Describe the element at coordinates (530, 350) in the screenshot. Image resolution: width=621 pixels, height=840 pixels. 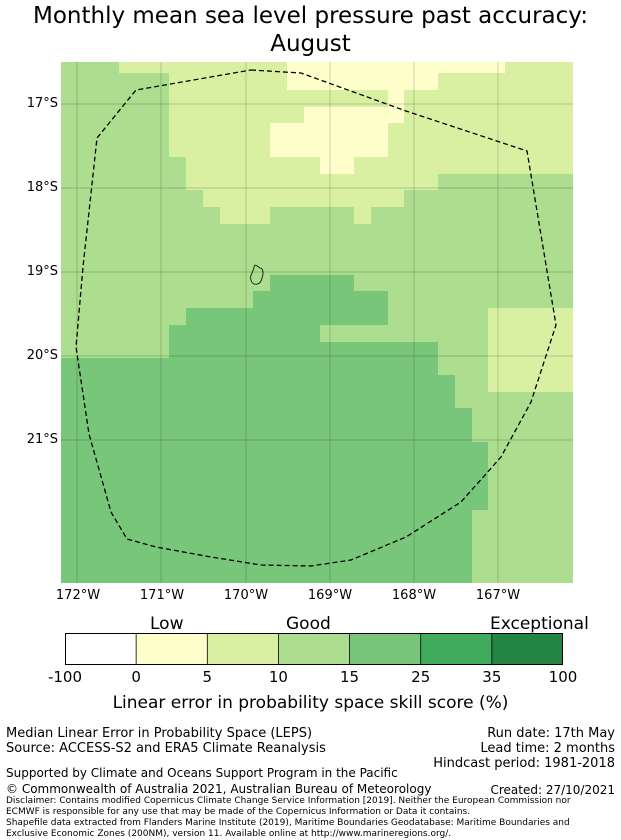
I see `skill-region-5-10-east` at that location.